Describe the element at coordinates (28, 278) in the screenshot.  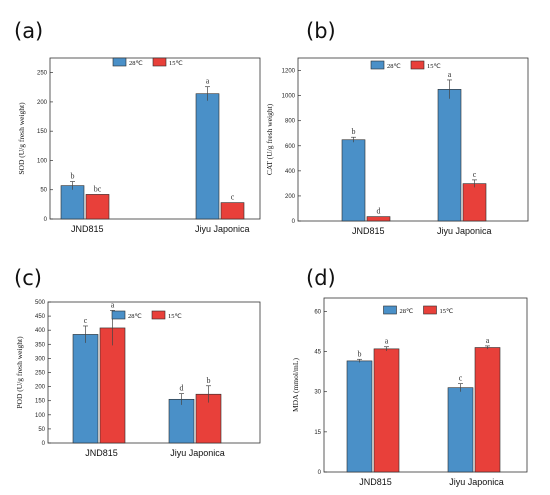
I see `panel-label: (c)` at that location.